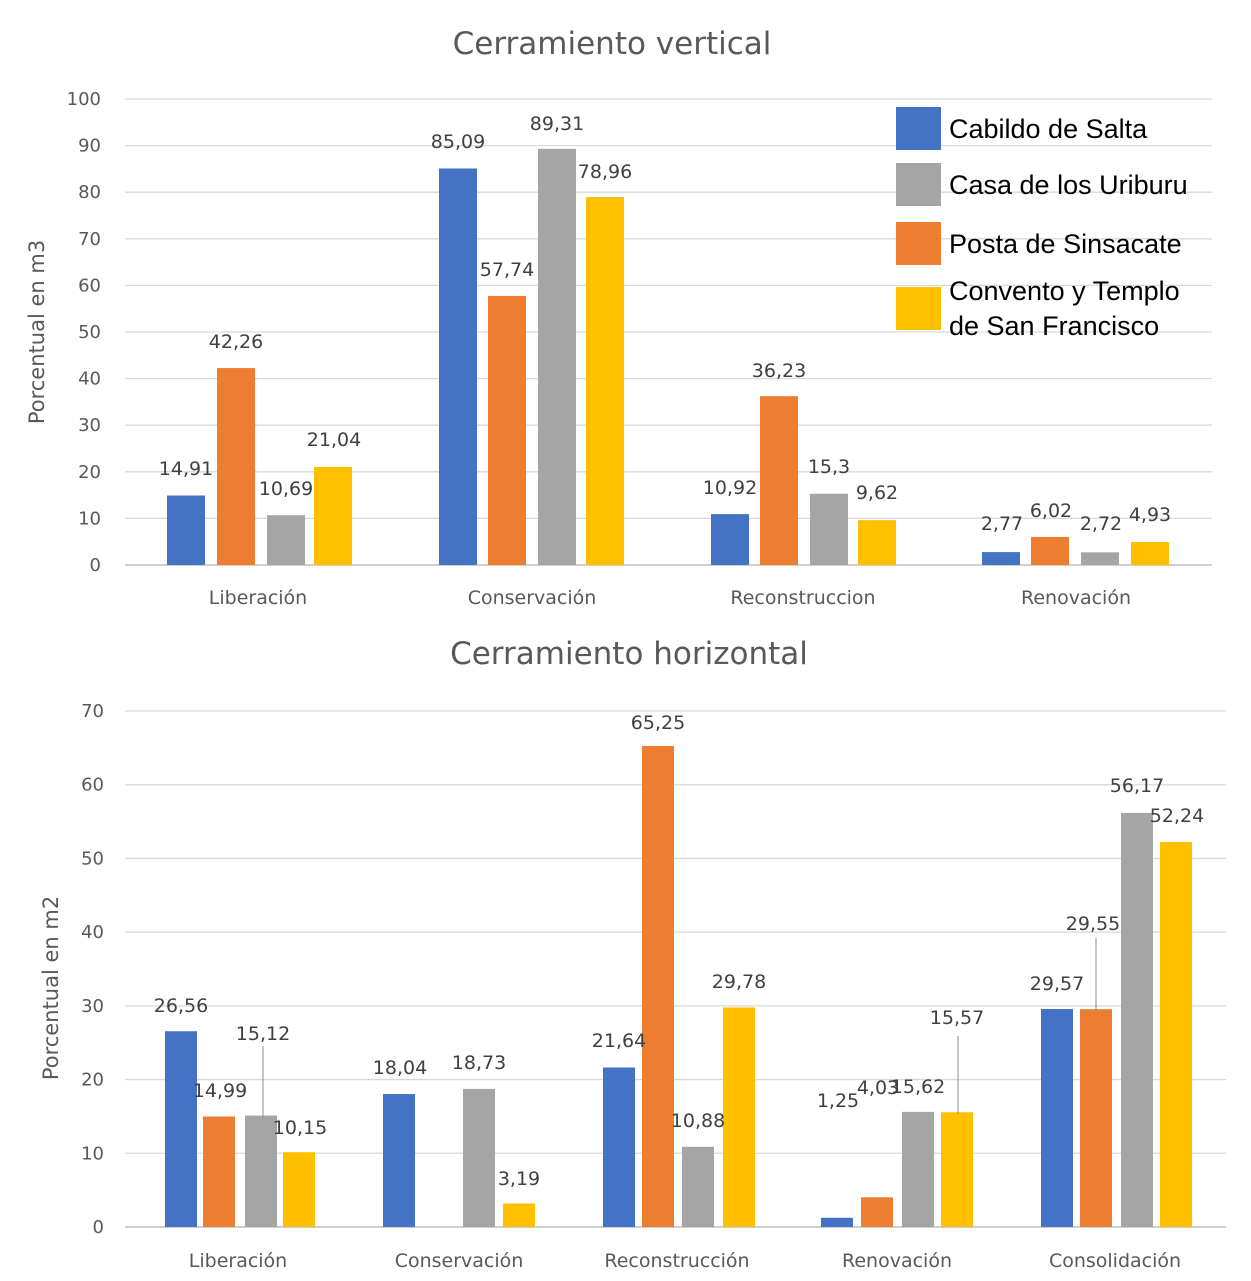  I want to click on chart2-bar-convento-y-templo-de-san-francisco-conservacion, so click(519, 1215).